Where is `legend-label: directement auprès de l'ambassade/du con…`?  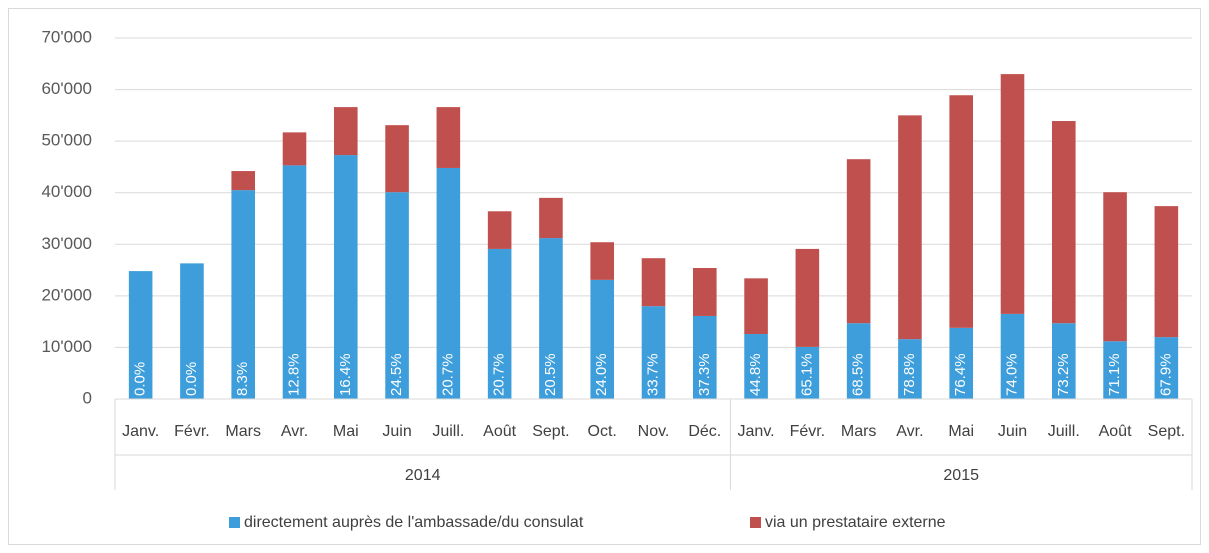
legend-label: directement auprès de l'ambassade/du con… is located at coordinates (414, 522).